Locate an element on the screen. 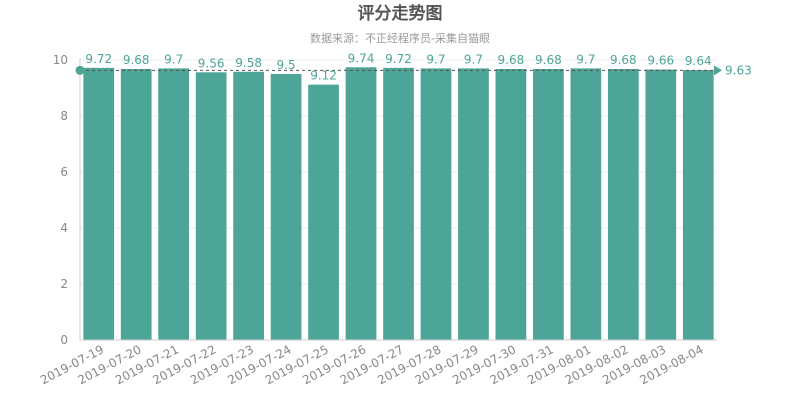 This screenshot has height=404, width=800. y-tick-label: 6 is located at coordinates (64, 172).